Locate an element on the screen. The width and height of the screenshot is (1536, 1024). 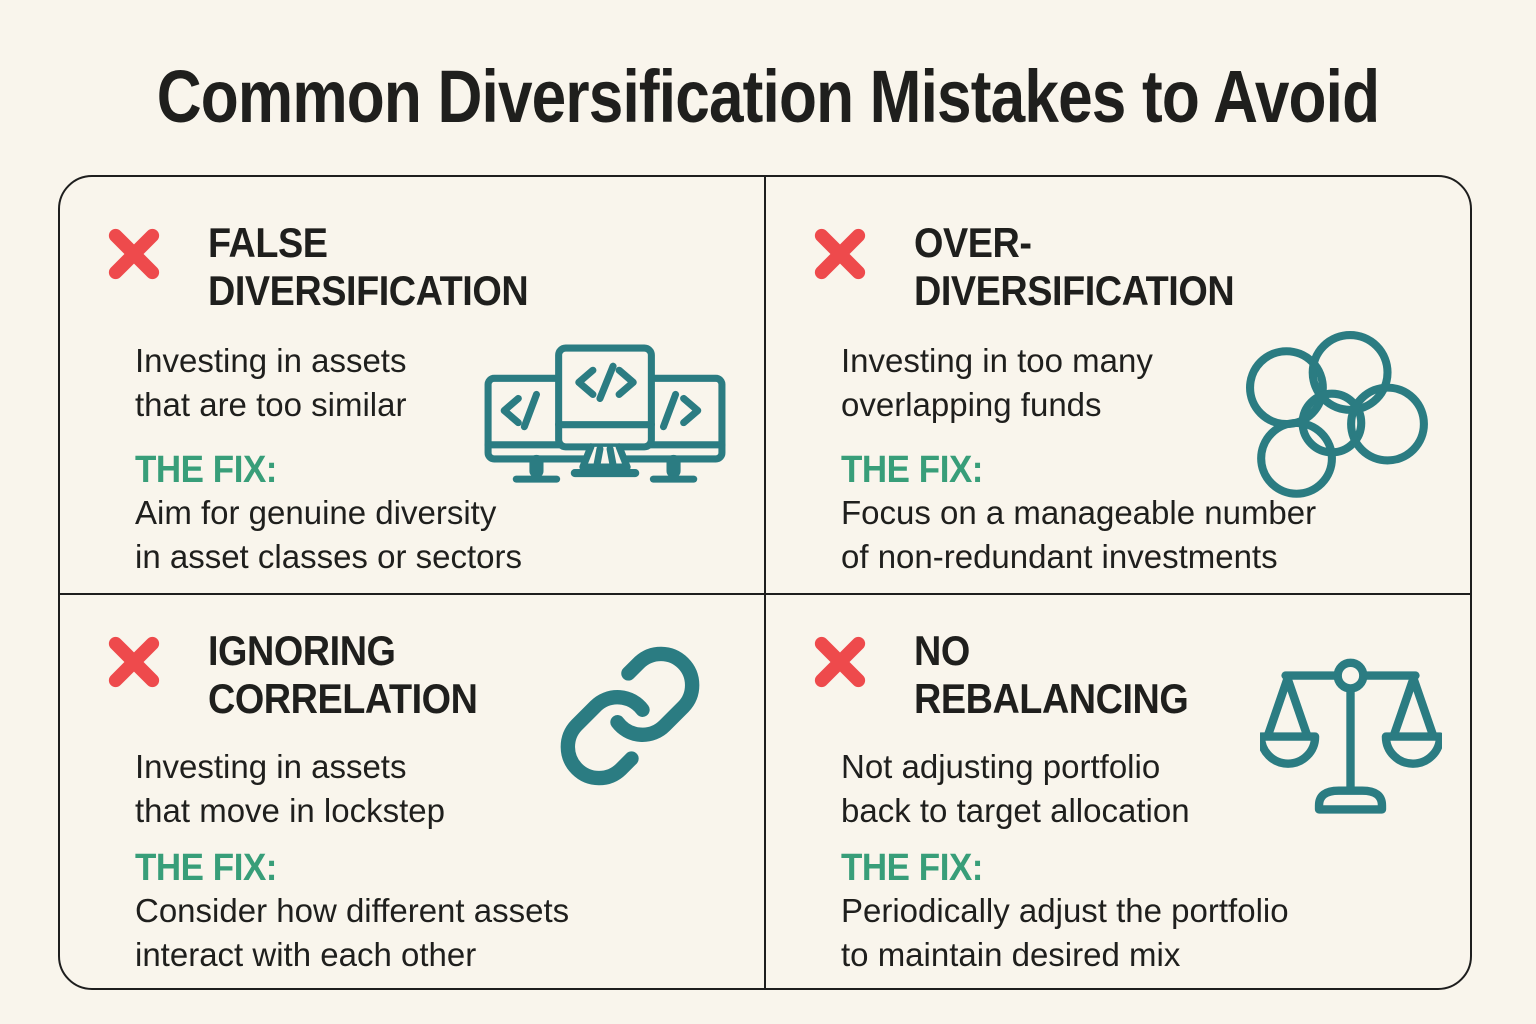
mistake-heading: NO REBALANCING is located at coordinates (1051, 675).